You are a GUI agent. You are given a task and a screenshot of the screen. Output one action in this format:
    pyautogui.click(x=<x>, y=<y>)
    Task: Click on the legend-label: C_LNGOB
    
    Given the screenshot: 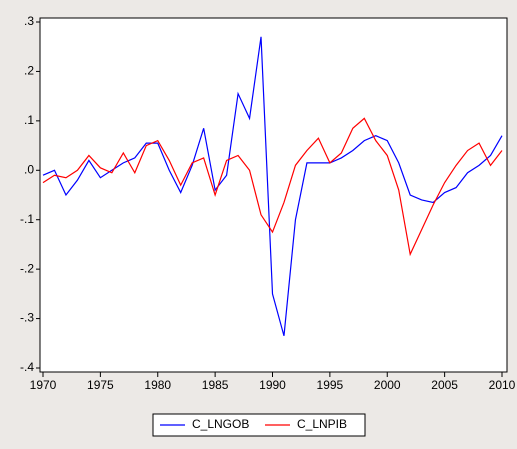 What is the action you would take?
    pyautogui.click(x=220, y=424)
    